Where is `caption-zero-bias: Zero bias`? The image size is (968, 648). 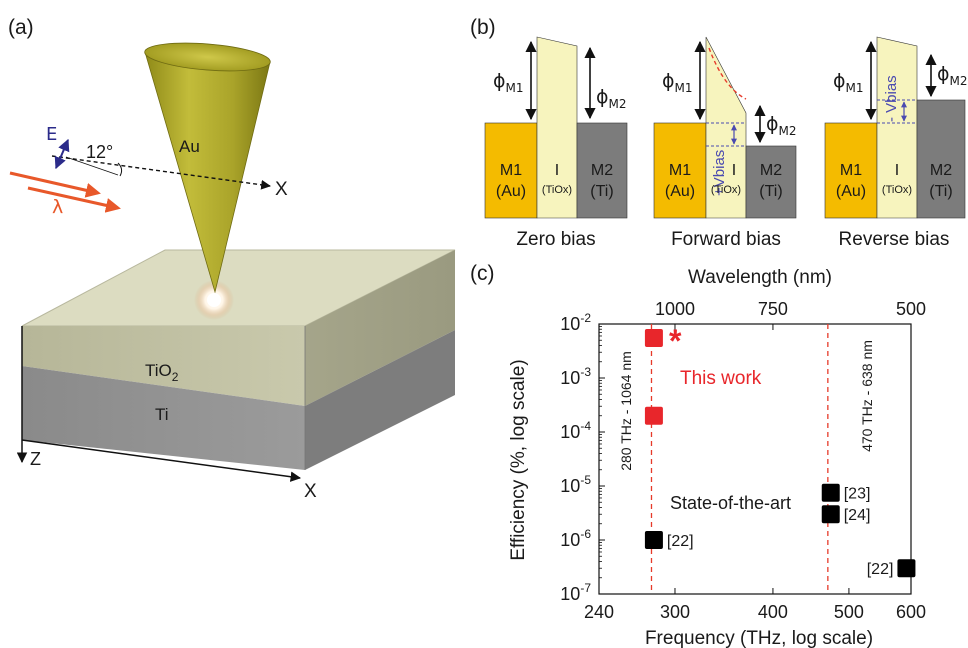 caption-zero-bias: Zero bias is located at coordinates (555, 239).